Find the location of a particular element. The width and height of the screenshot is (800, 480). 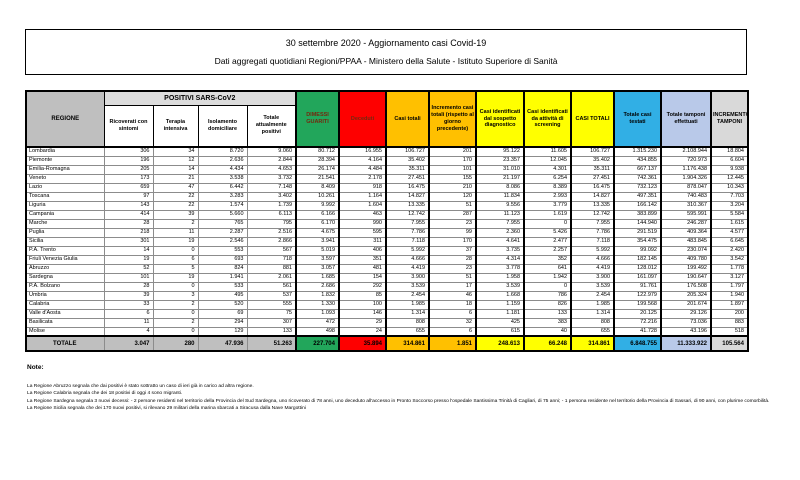

column-header-terapia-intensiva: Terapia intensiva is located at coordinates (175, 126).